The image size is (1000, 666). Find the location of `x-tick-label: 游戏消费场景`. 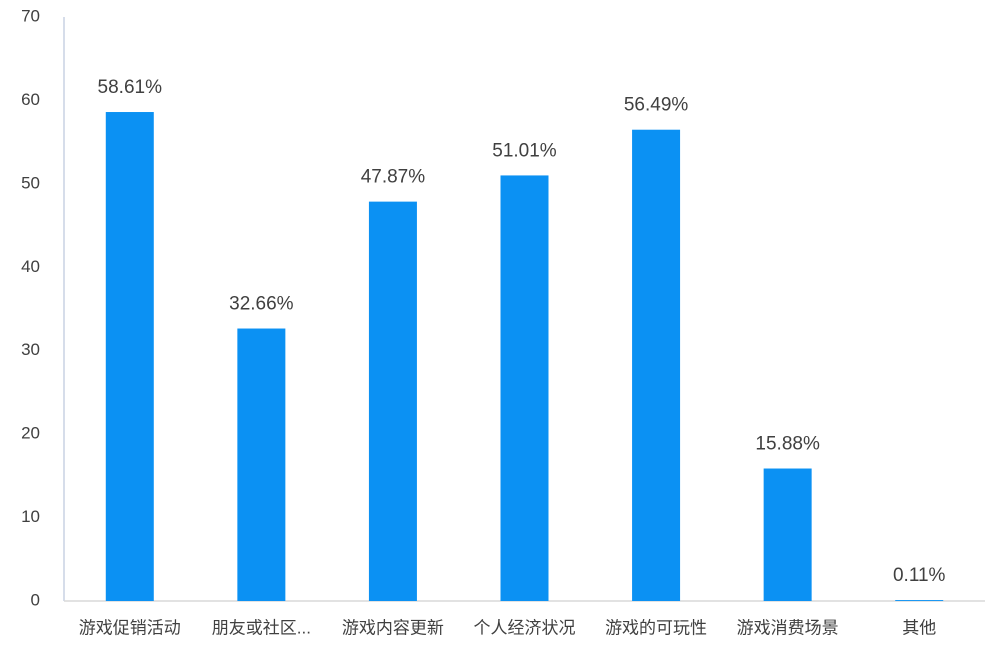

x-tick-label: 游戏消费场景 is located at coordinates (788, 627).